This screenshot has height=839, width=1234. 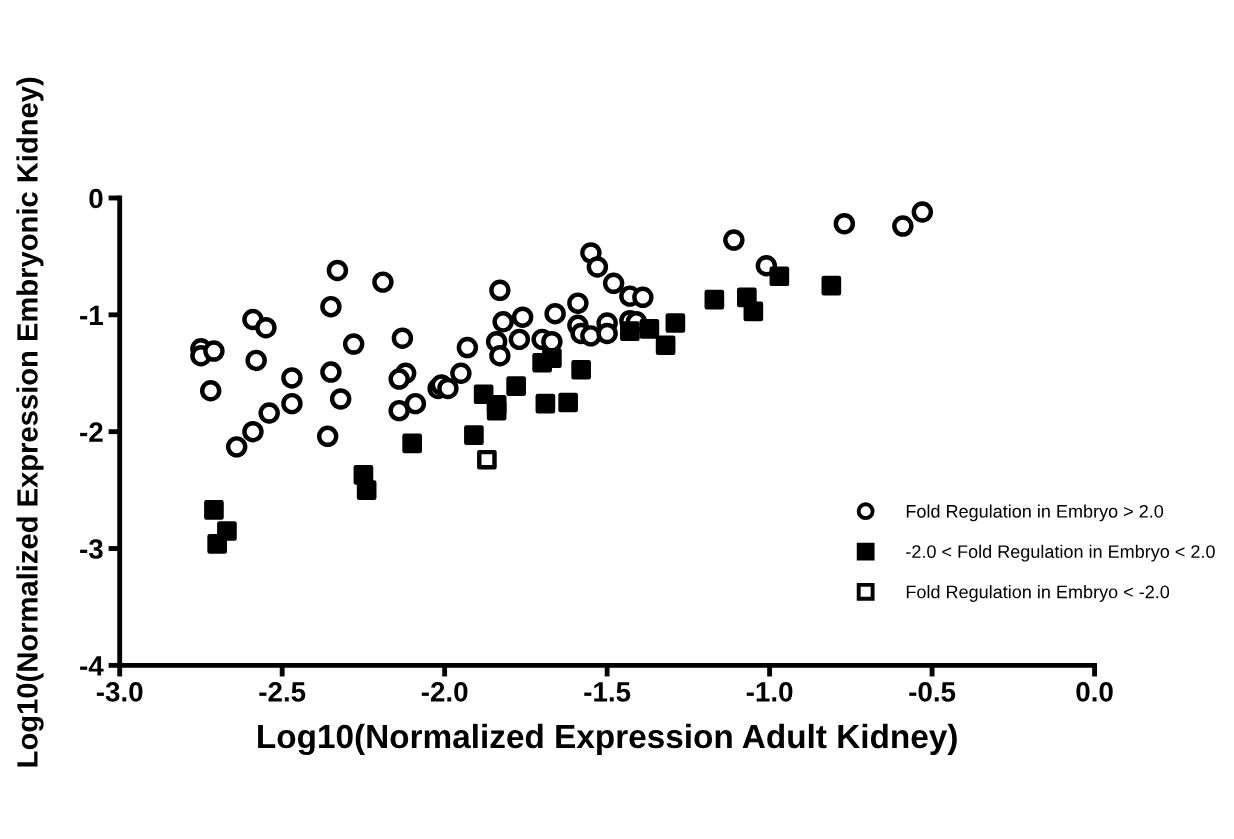 I want to click on x-tick-label: -3.0, so click(x=119, y=692).